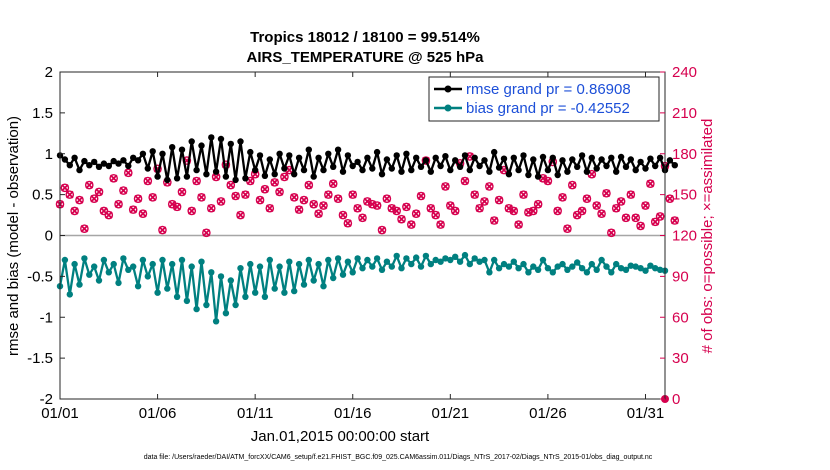 The width and height of the screenshot is (830, 470). What do you see at coordinates (40, 276) in the screenshot?
I see `y-left-tick-label: -0.5` at bounding box center [40, 276].